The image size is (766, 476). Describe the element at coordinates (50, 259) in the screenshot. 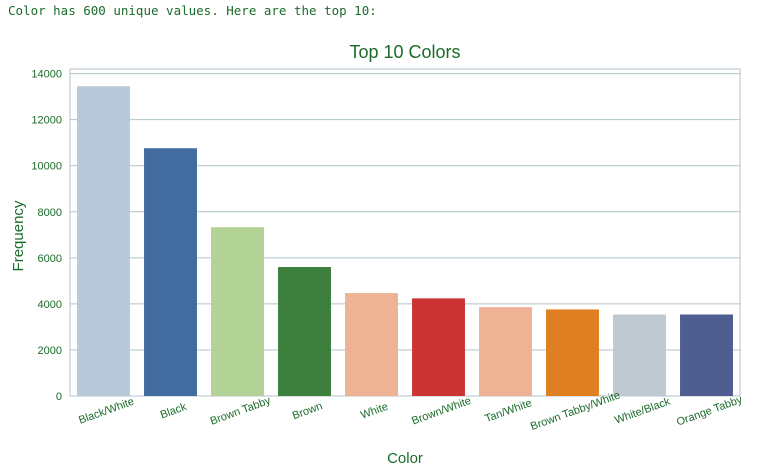

I see `y-tick-label: 6000` at that location.